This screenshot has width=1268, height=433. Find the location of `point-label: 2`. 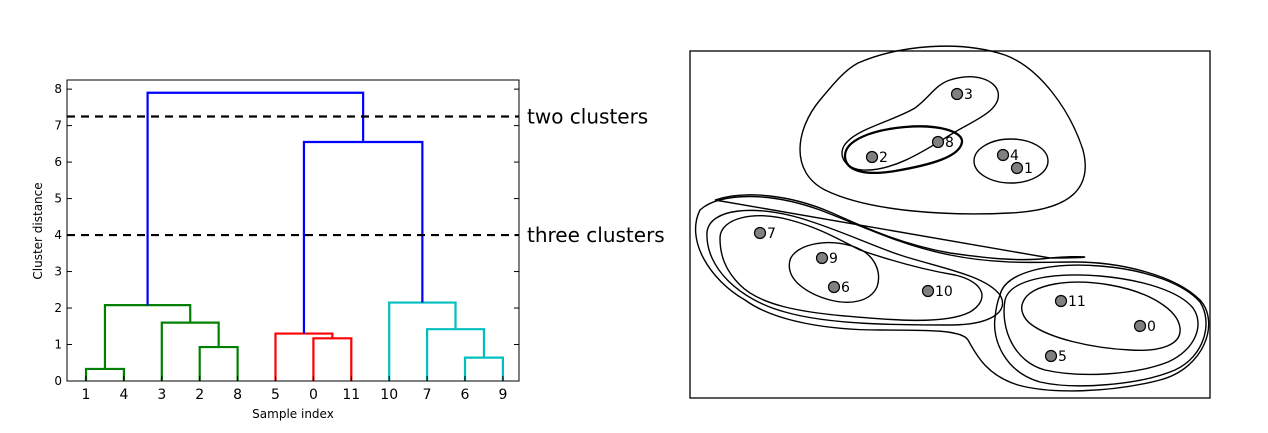

point-label: 2 is located at coordinates (883, 158).